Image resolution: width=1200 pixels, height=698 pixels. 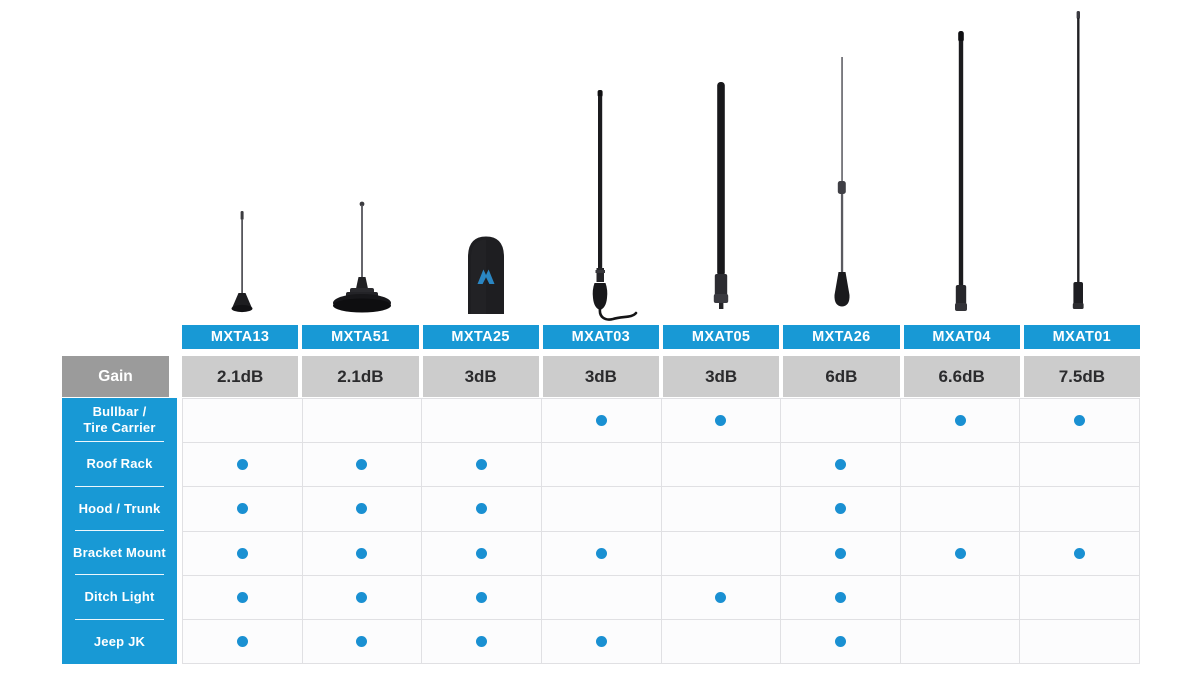 I want to click on gain-value-mxat05: 3dB, so click(x=721, y=376).